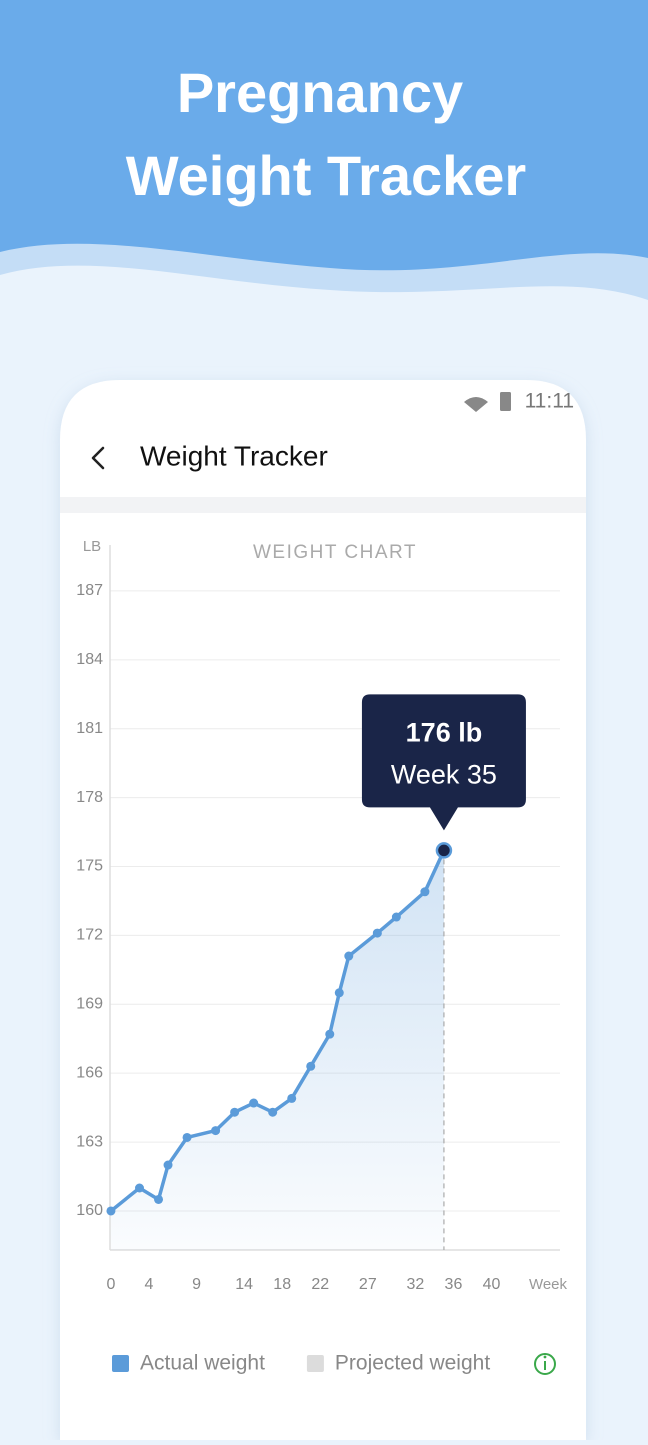 Image resolution: width=648 pixels, height=1445 pixels. What do you see at coordinates (444, 775) in the screenshot?
I see `tooltip-week: Week 35` at bounding box center [444, 775].